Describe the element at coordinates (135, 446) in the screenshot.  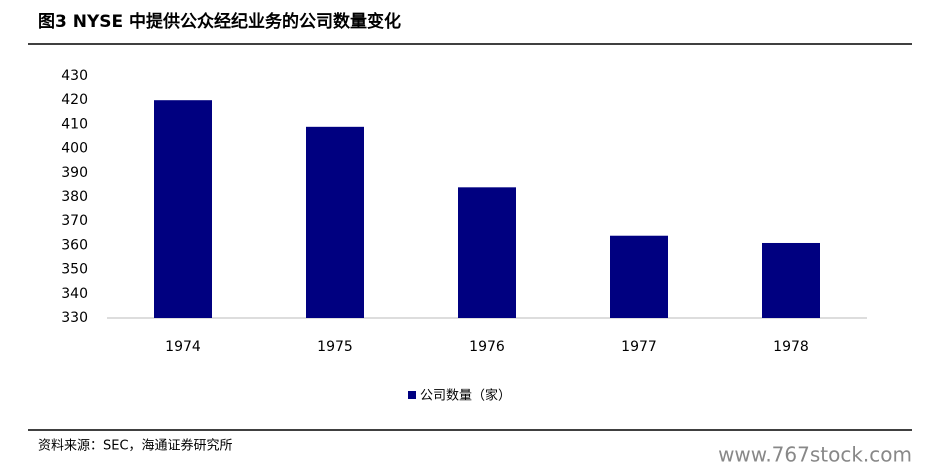
I see `source-note: 资料来源：SEC，海通证券研究所` at that location.